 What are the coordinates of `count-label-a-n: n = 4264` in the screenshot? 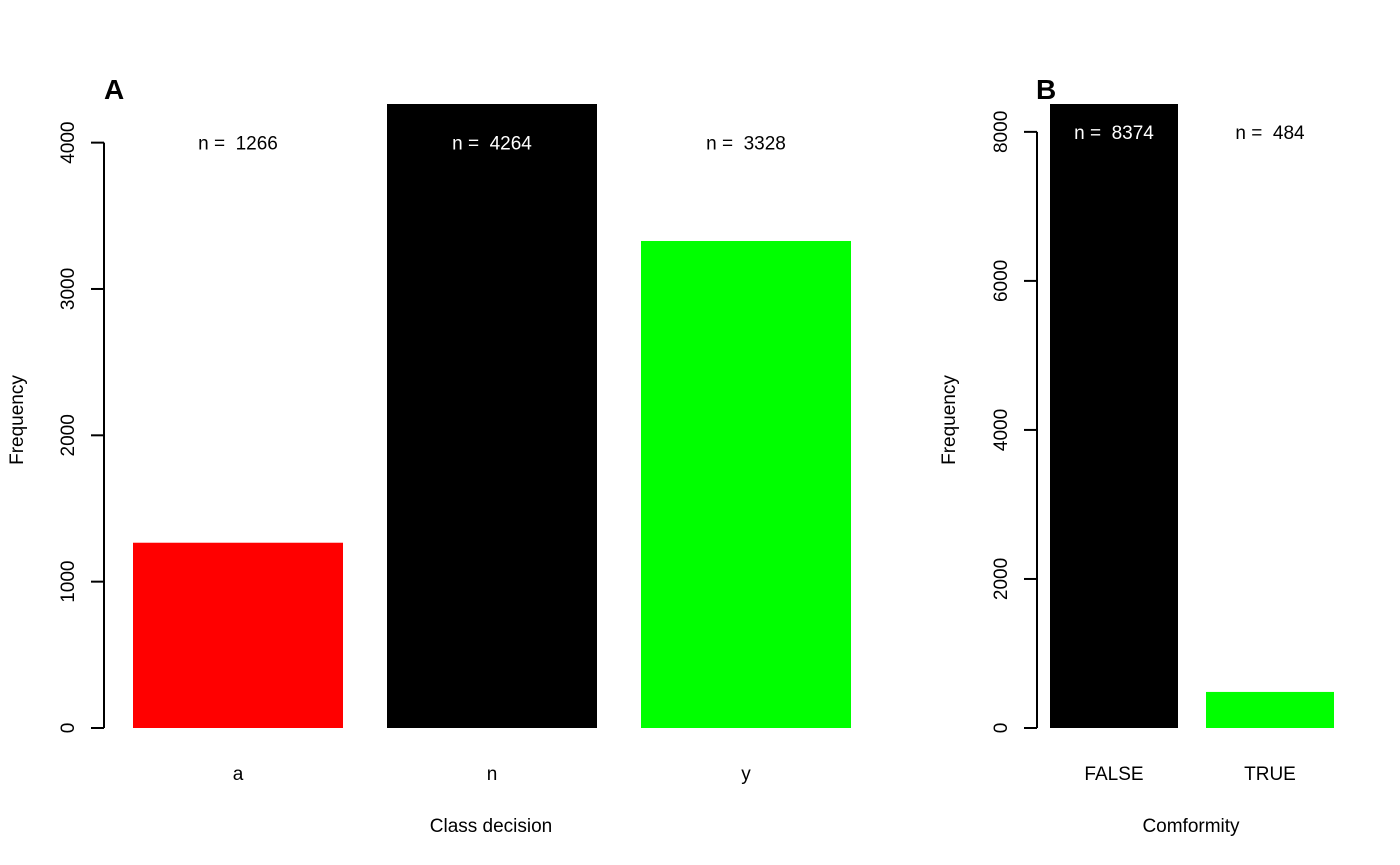 It's located at (492, 144).